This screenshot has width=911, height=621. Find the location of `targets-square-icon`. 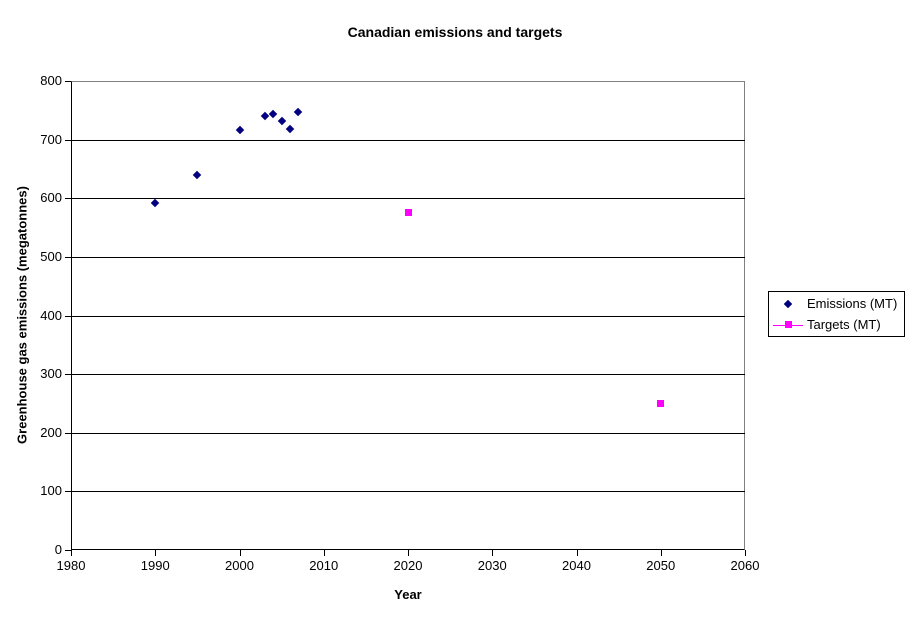

targets-square-icon is located at coordinates (788, 324).